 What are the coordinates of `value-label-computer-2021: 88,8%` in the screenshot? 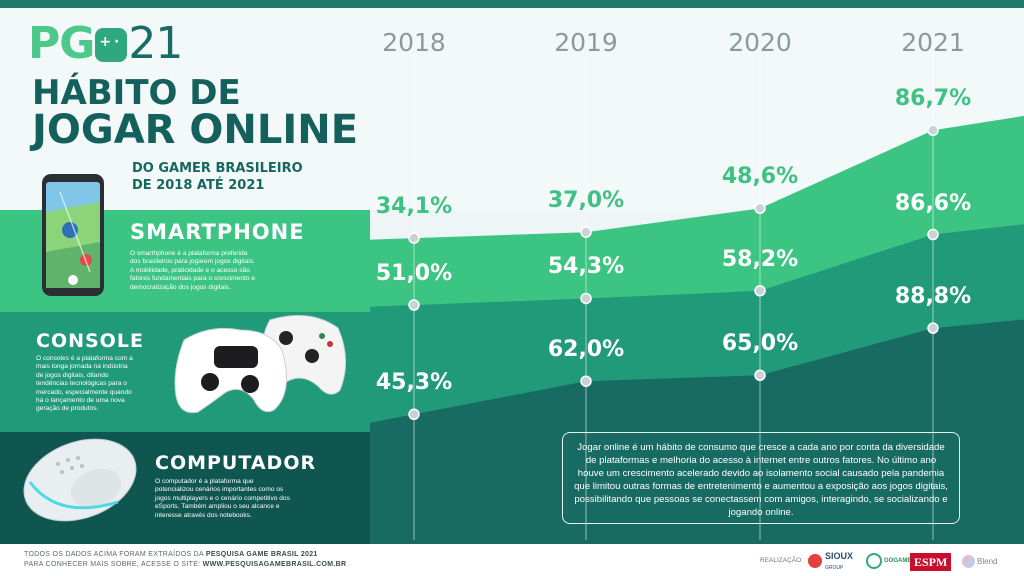 It's located at (933, 297).